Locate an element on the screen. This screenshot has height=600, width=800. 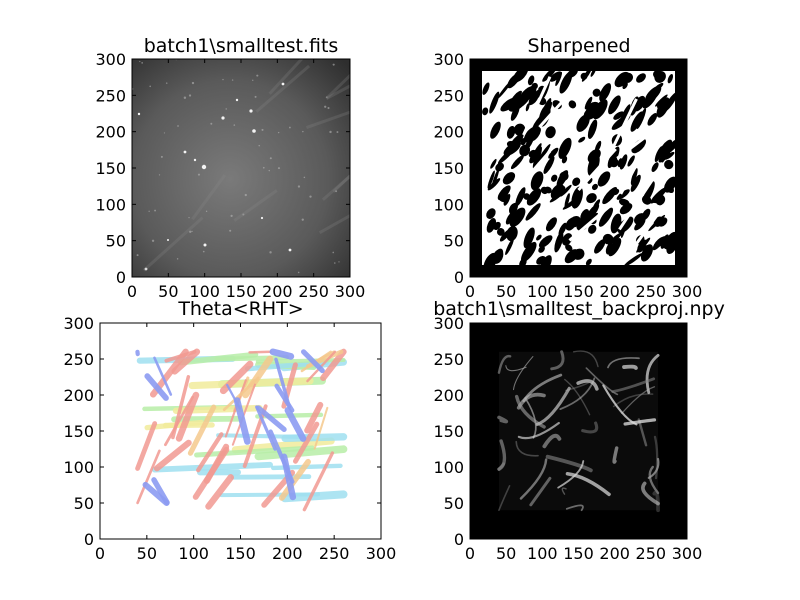
y-tick-label: 250 is located at coordinates (448, 359).